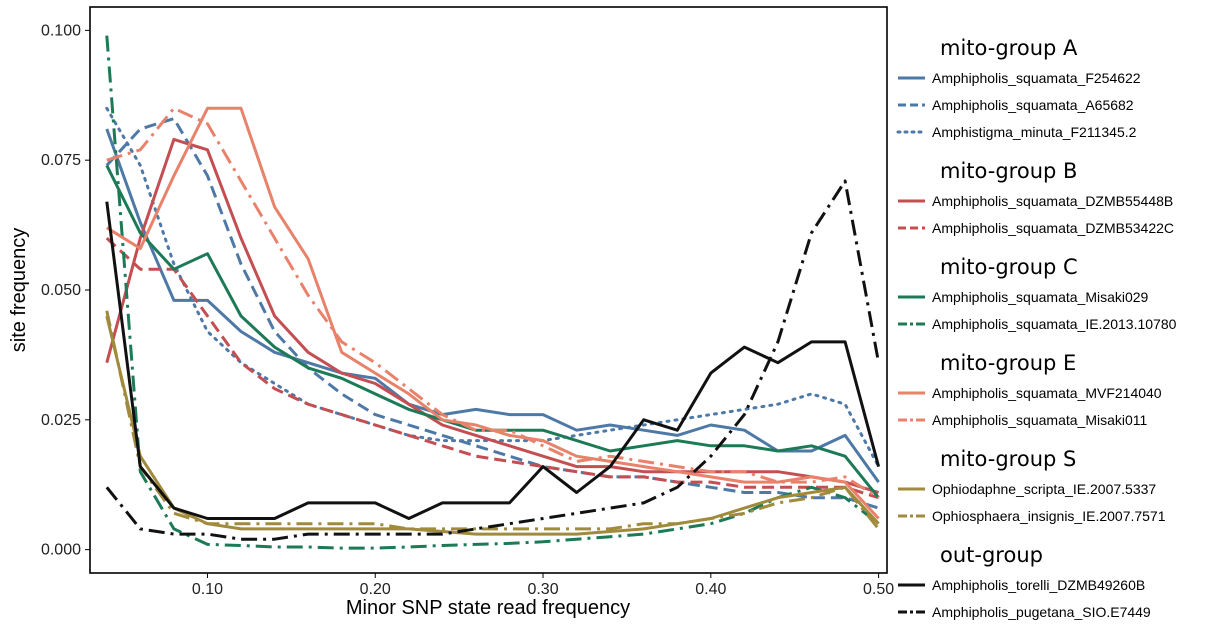 This screenshot has width=1223, height=624. What do you see at coordinates (1044, 489) in the screenshot?
I see `legend-label: Ophiodaphne_scripta_IE.2007.5337` at bounding box center [1044, 489].